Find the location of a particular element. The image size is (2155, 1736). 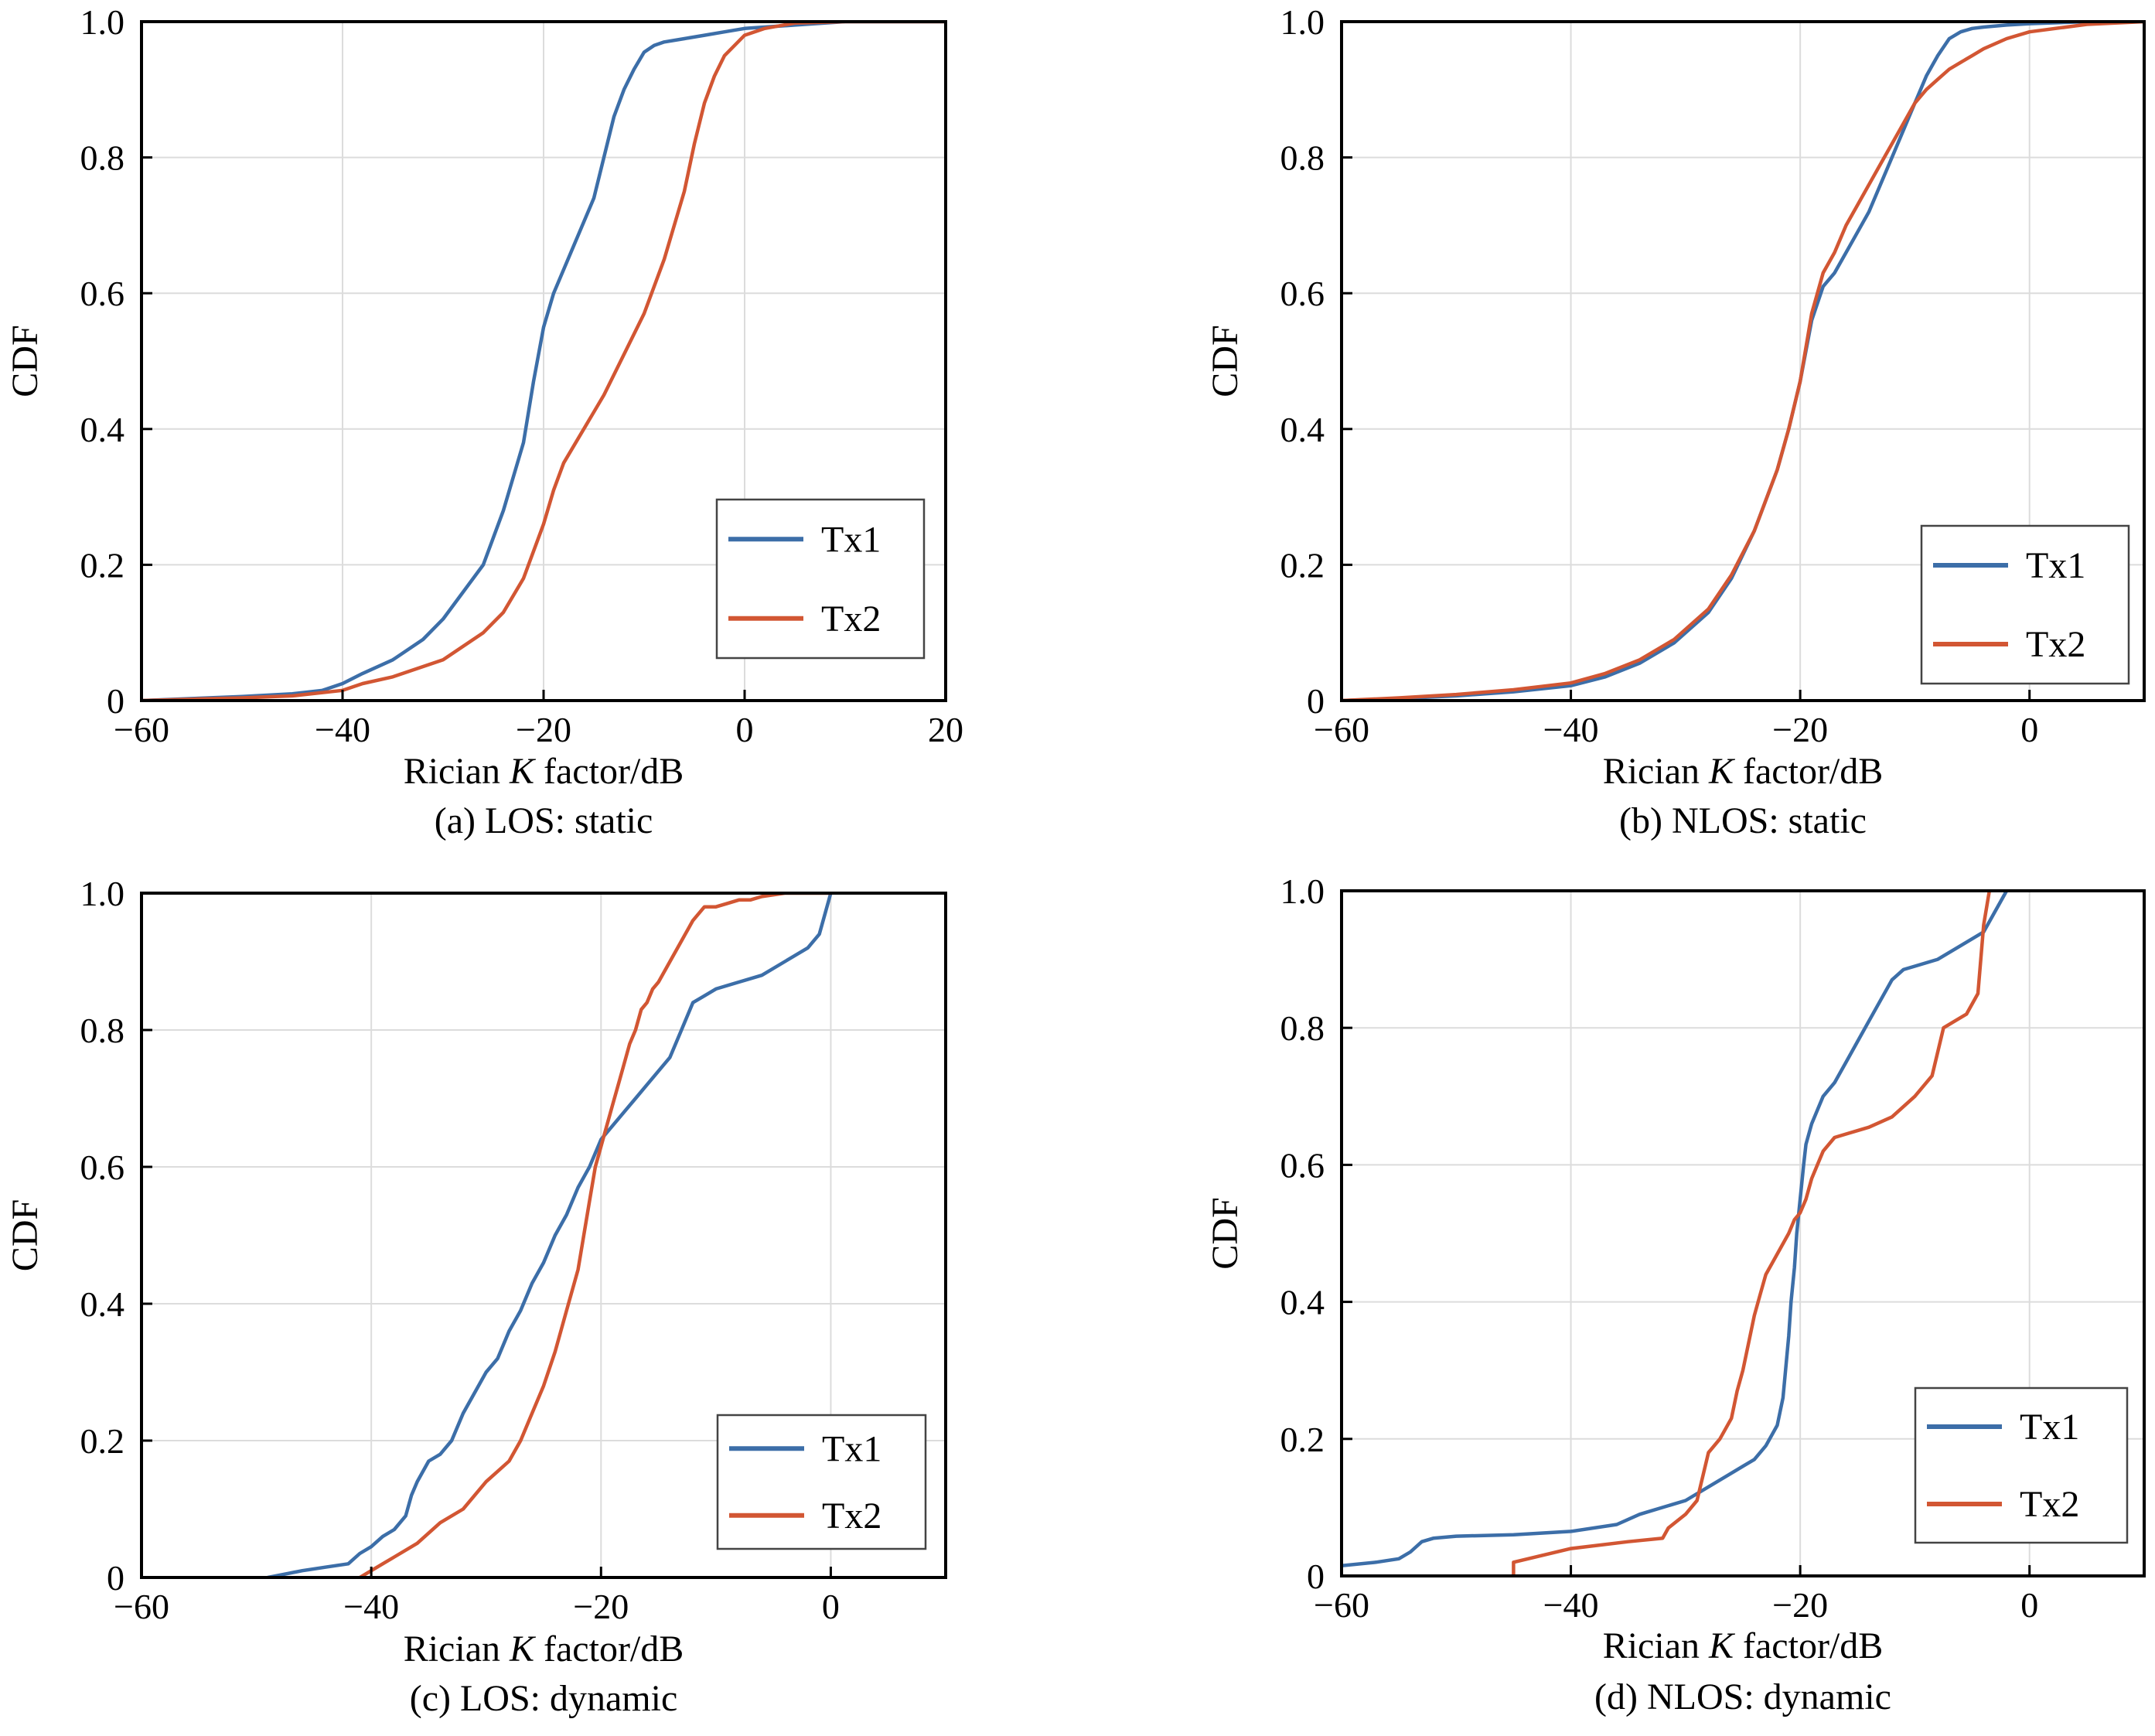

panel-caption: (b) NLOS: static is located at coordinates (1743, 820).